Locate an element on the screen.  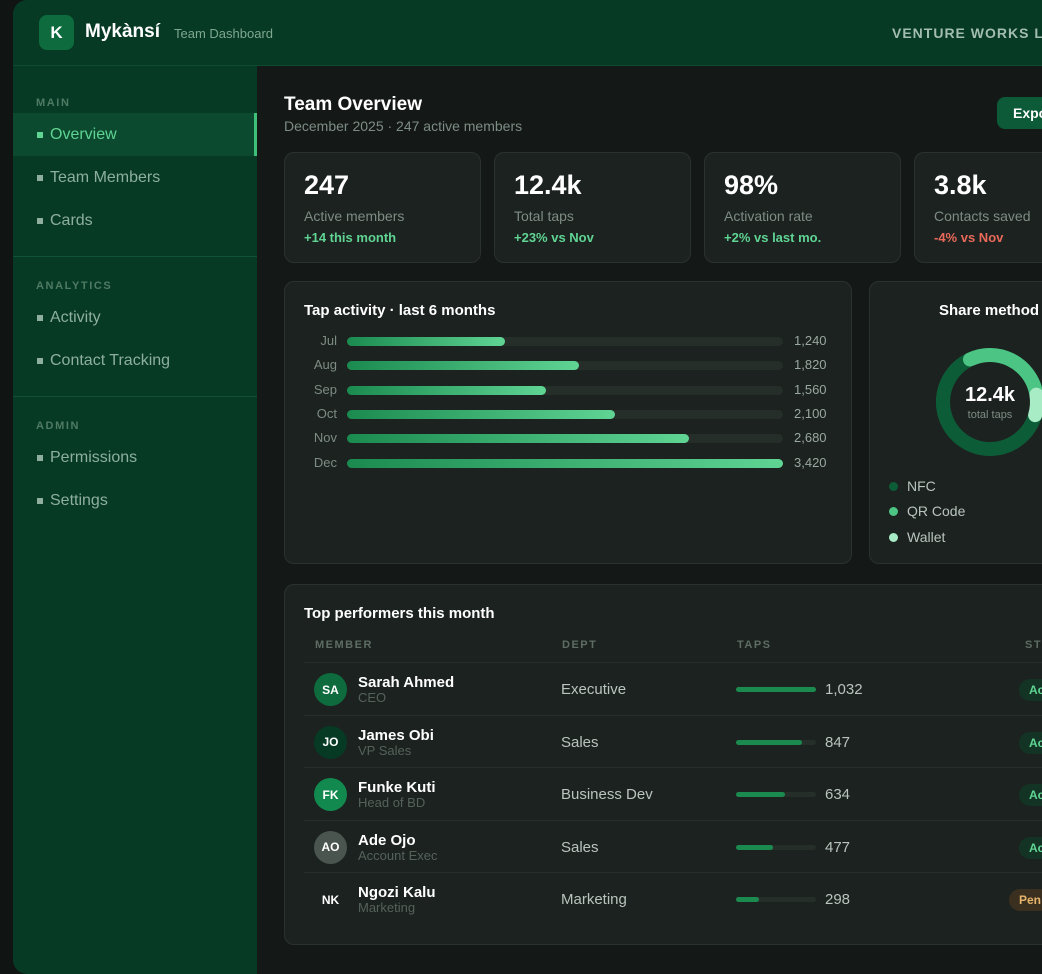
sidebar-divider is located at coordinates (135, 396).